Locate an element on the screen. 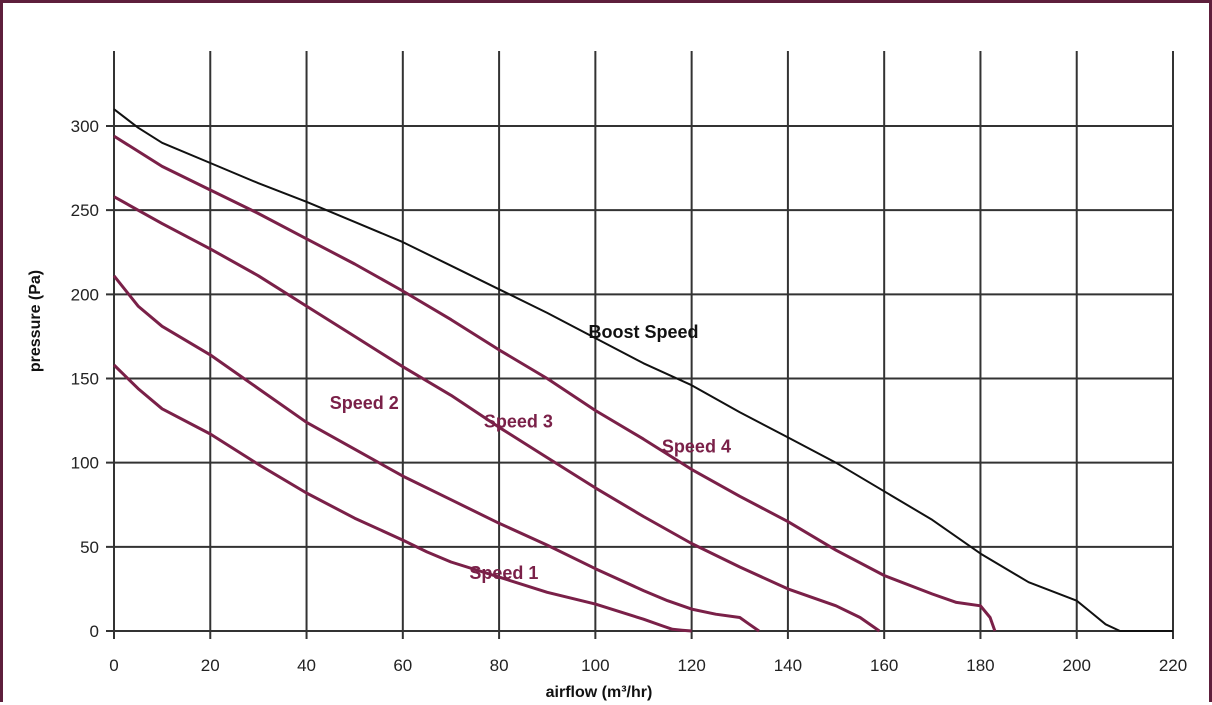 This screenshot has width=1212, height=705. y-tick-label: 150 is located at coordinates (85, 379).